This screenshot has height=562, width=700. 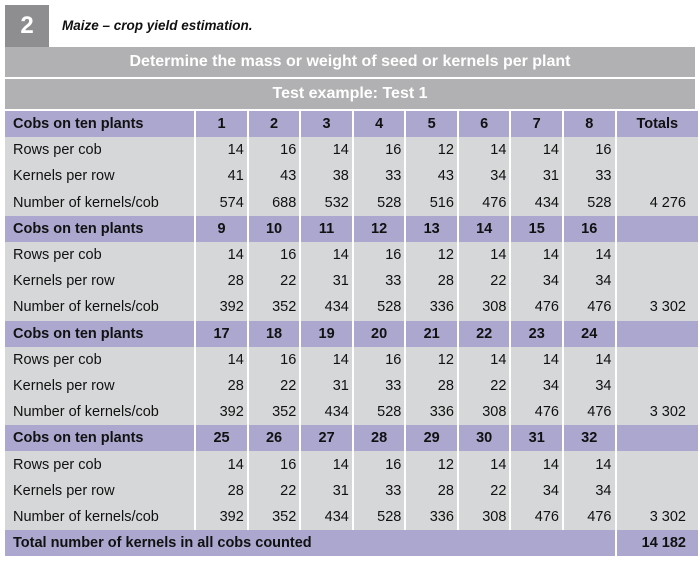 I want to click on group-header-row: Cobs on ten plants 9 10 11 12 13 14 15 16, so click(x=351, y=228).